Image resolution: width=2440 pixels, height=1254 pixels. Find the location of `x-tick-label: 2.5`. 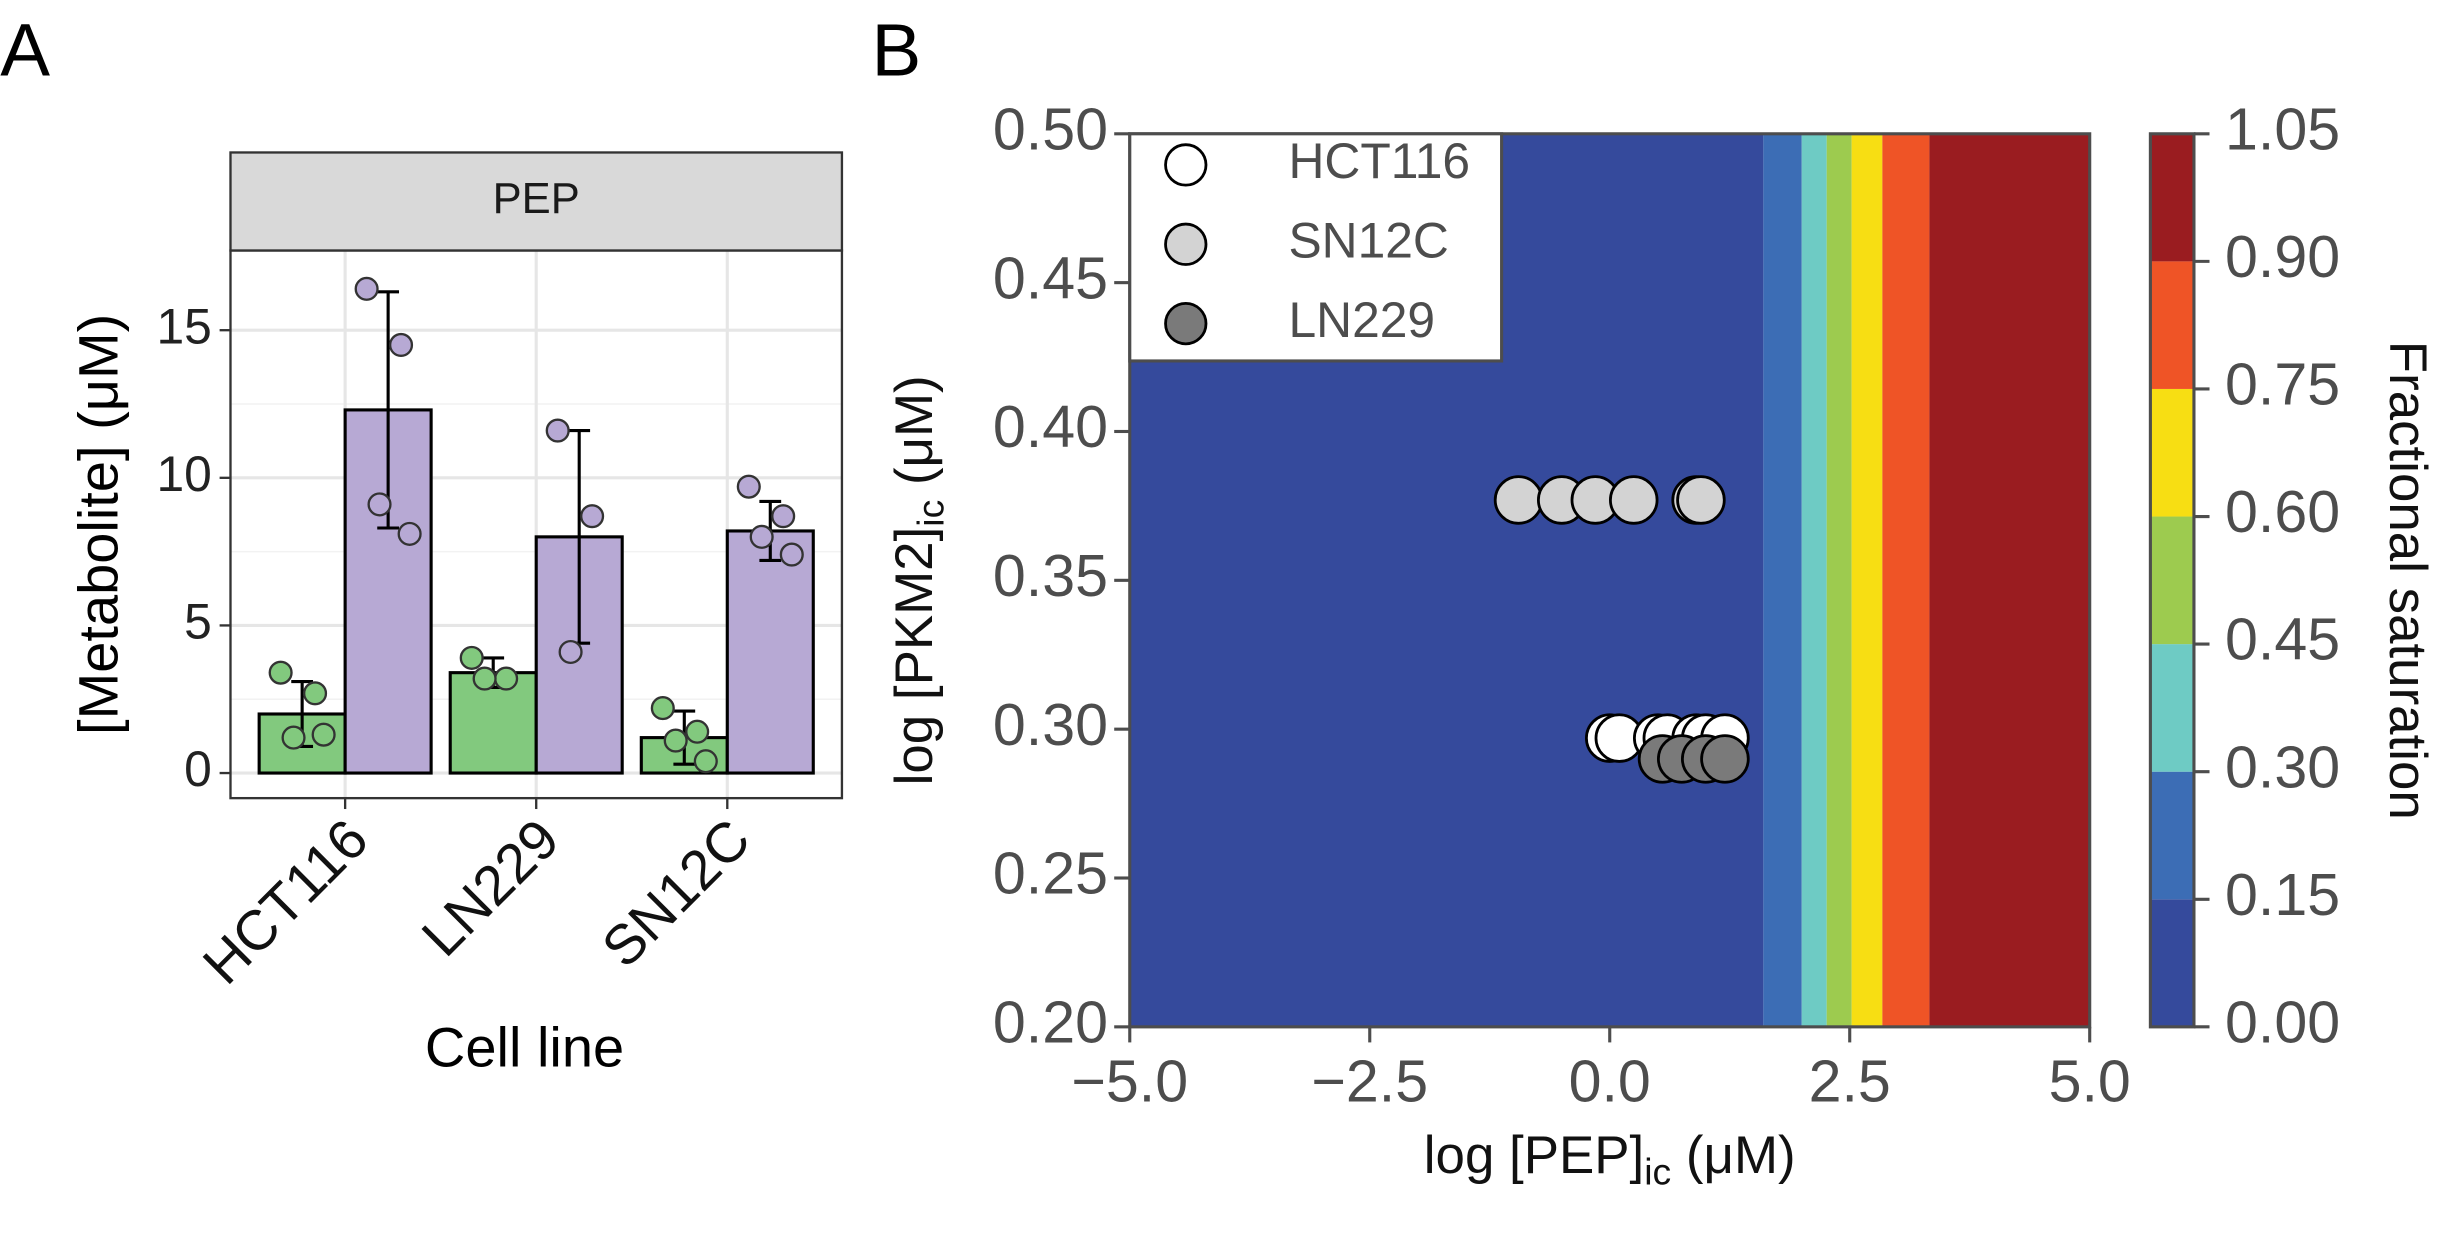

x-tick-label: 2.5 is located at coordinates (1850, 1081).